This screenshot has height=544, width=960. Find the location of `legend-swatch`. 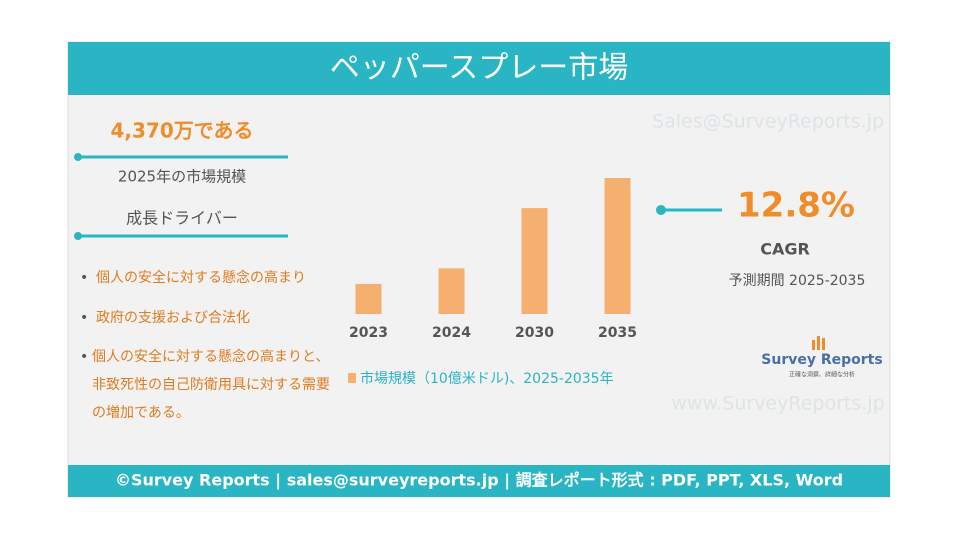

legend-swatch is located at coordinates (352, 378).